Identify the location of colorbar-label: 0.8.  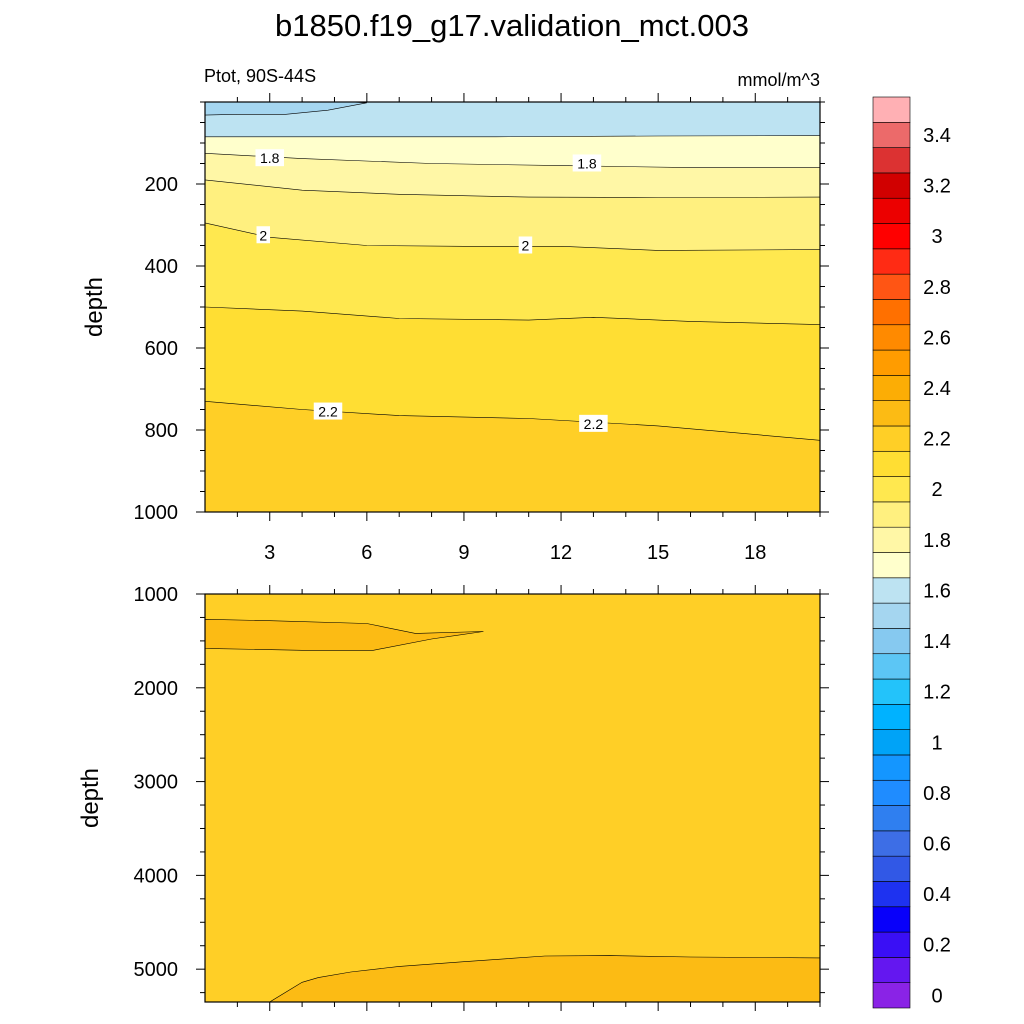
(937, 794).